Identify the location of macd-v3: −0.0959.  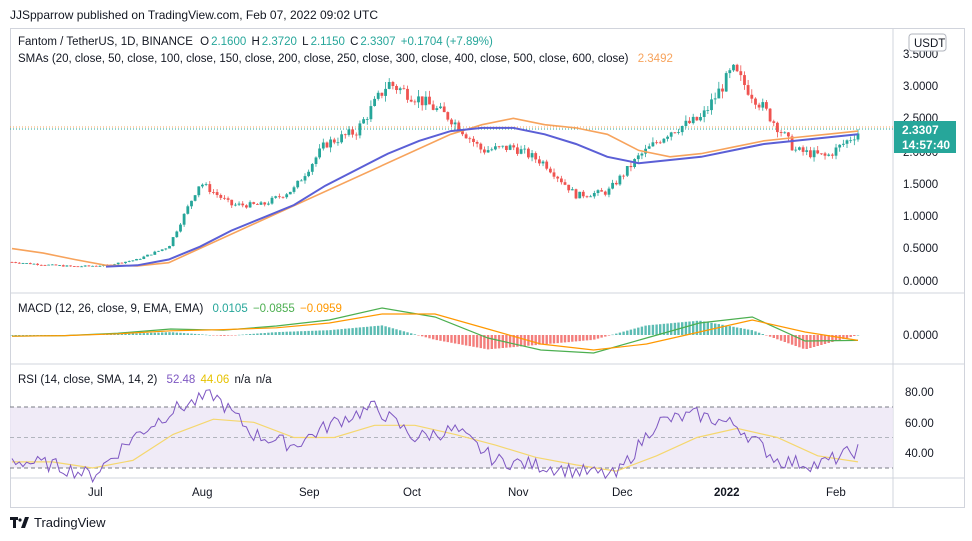
(321, 309).